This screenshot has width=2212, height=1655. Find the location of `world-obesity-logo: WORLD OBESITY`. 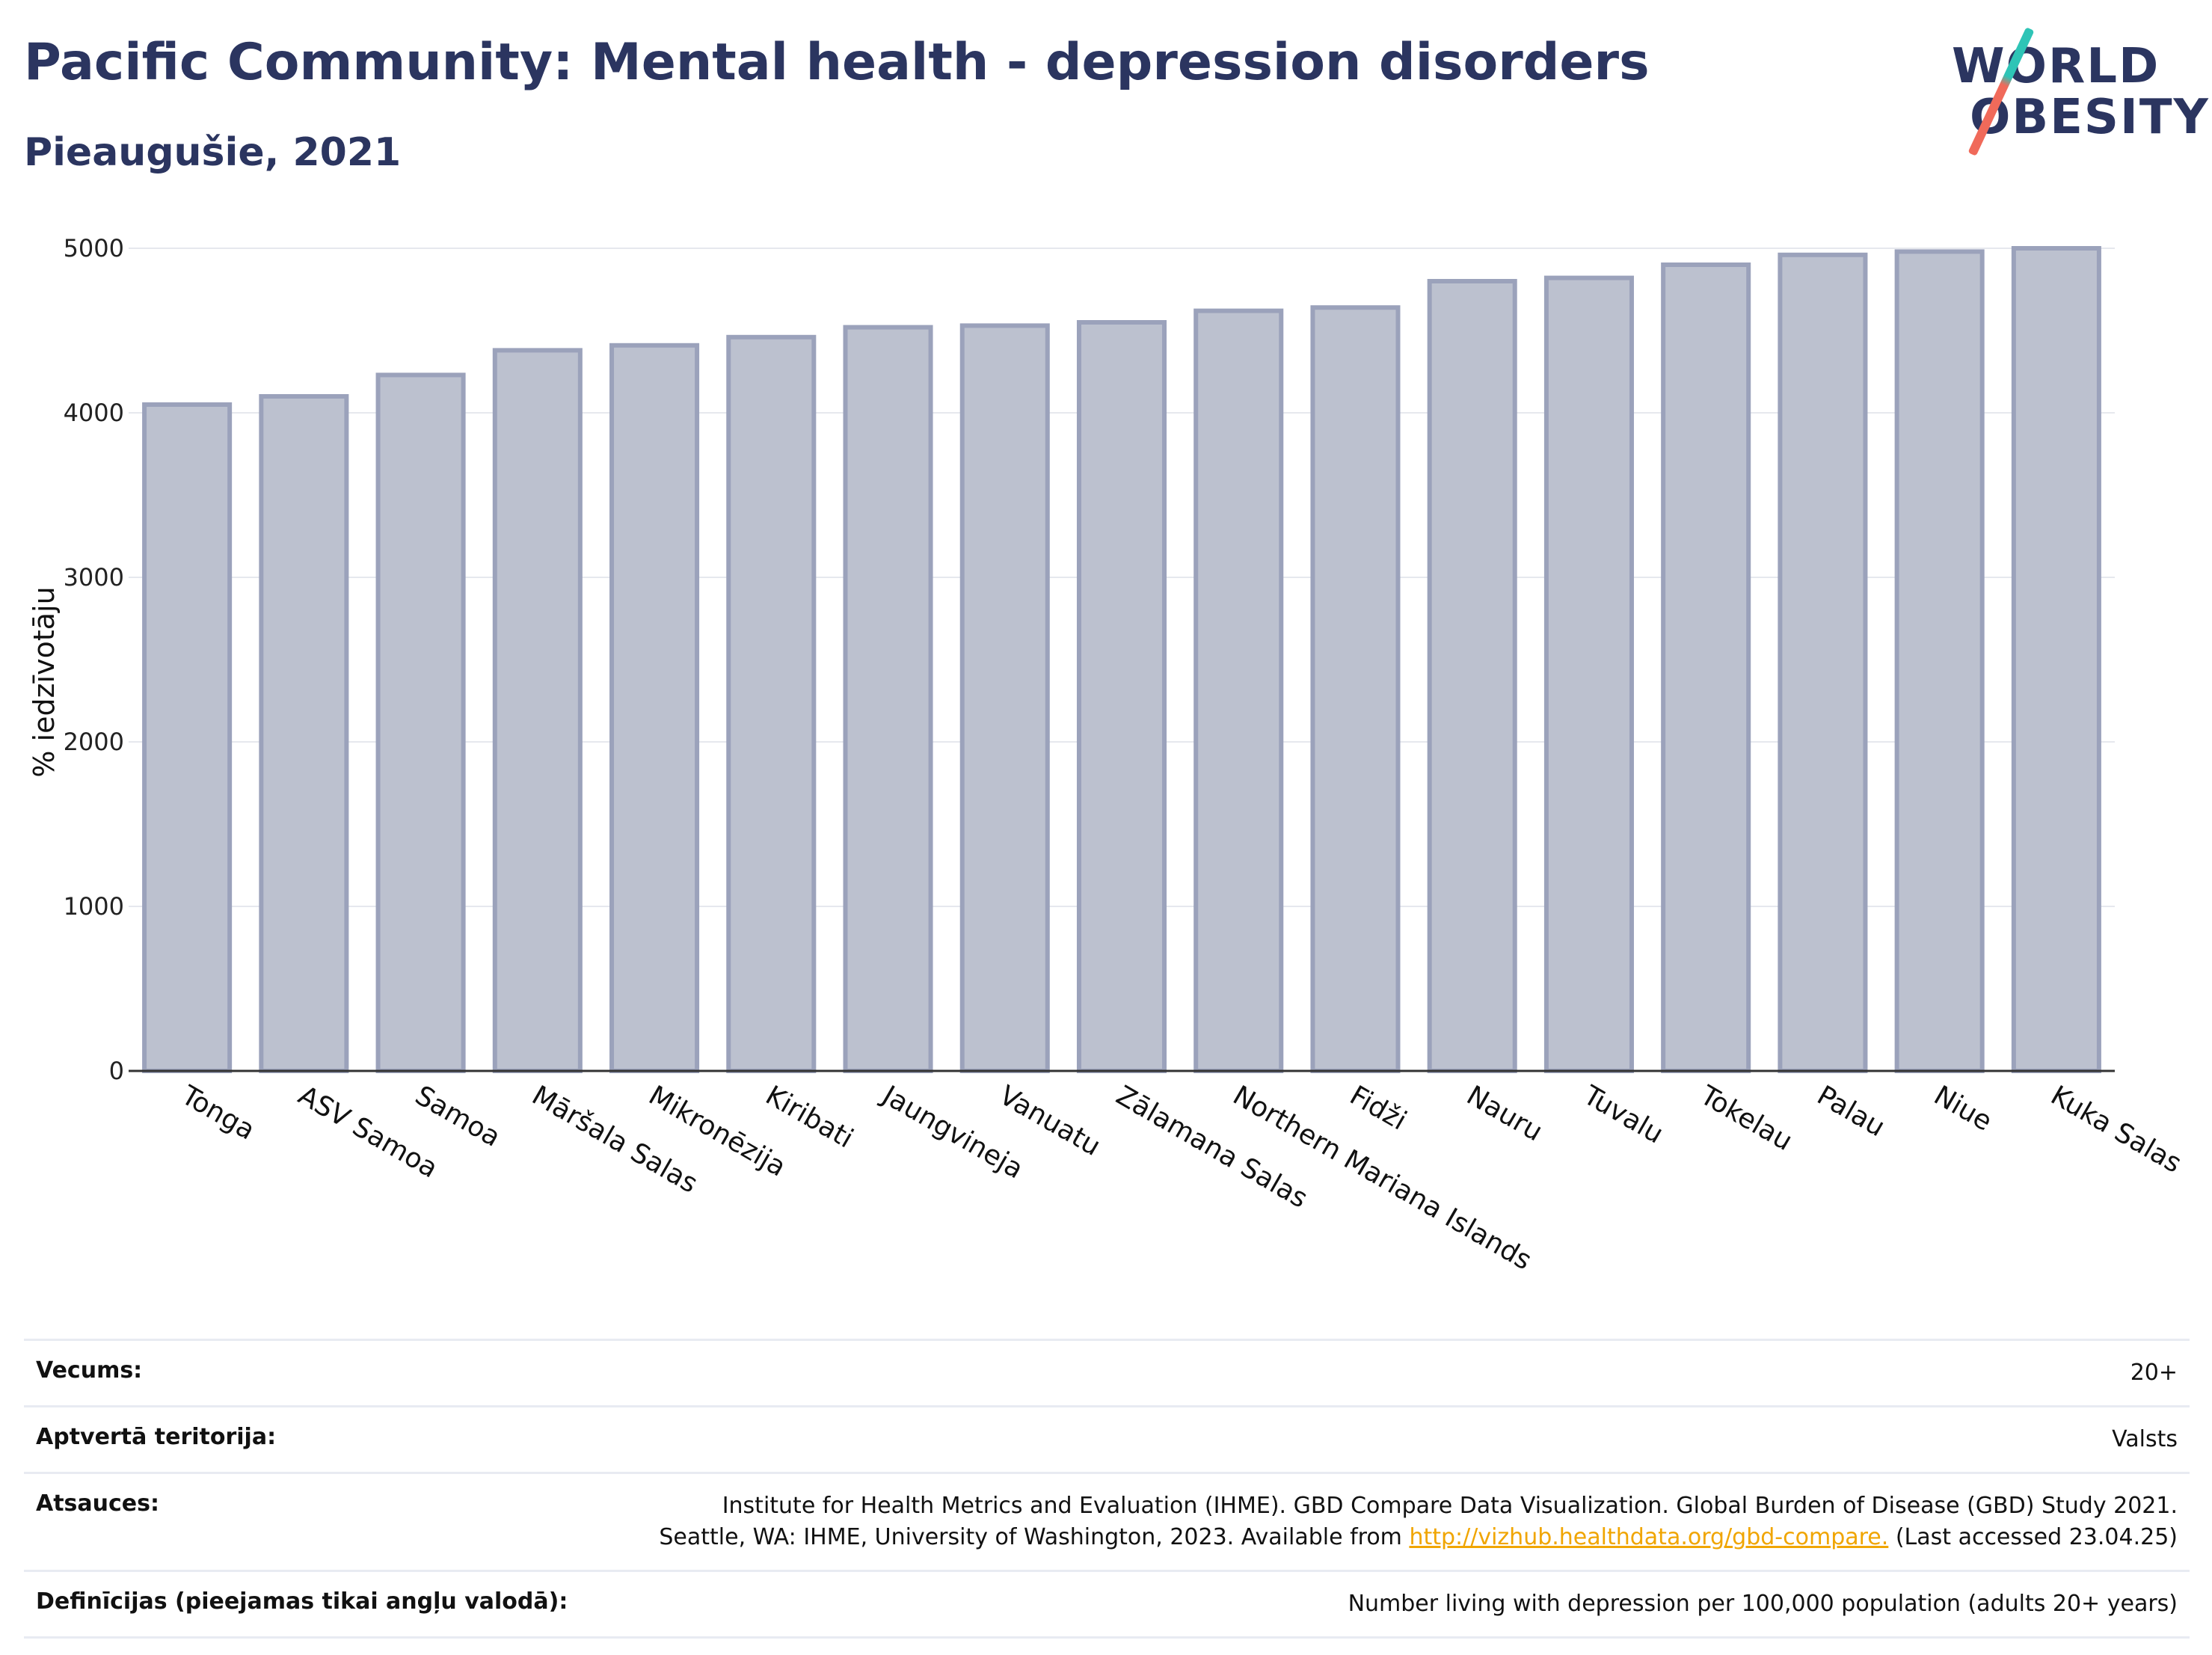

world-obesity-logo: WORLD OBESITY is located at coordinates (2080, 89).